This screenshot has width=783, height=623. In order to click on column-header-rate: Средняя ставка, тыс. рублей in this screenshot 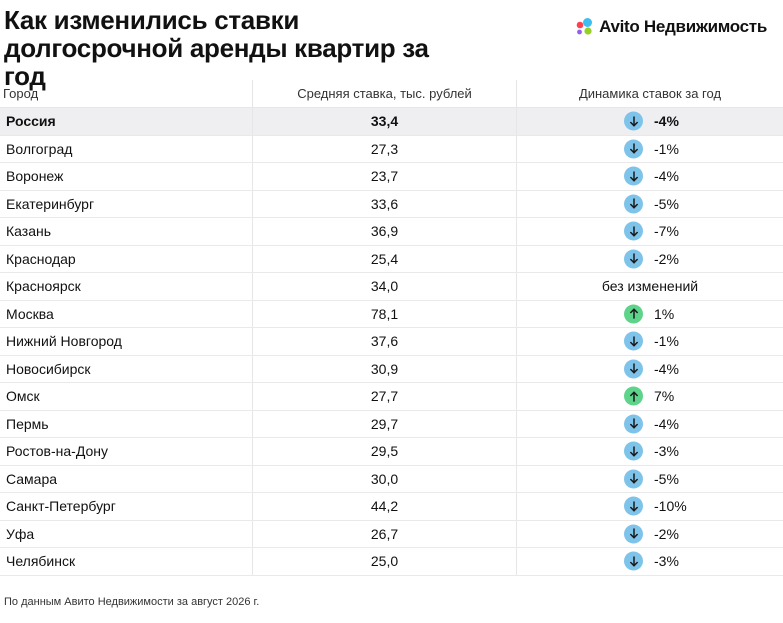, I will do `click(385, 93)`.